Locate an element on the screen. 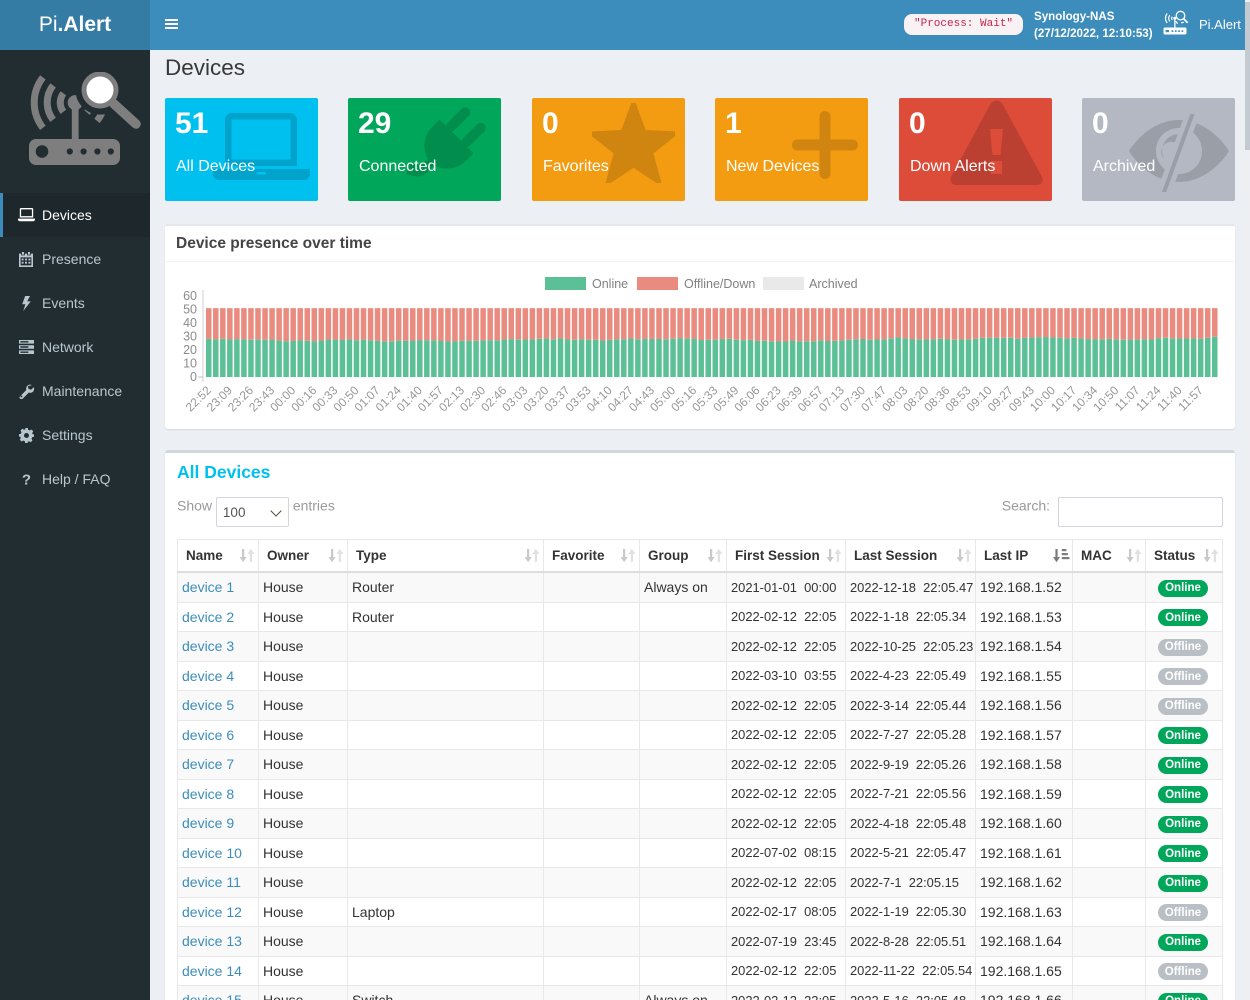 The image size is (1250, 1000). svg-text: 30 is located at coordinates (190, 337).